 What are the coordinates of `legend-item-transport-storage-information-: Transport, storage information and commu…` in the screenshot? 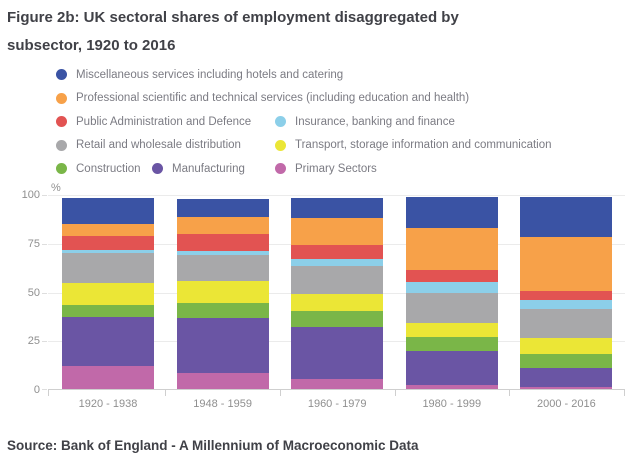 It's located at (413, 145).